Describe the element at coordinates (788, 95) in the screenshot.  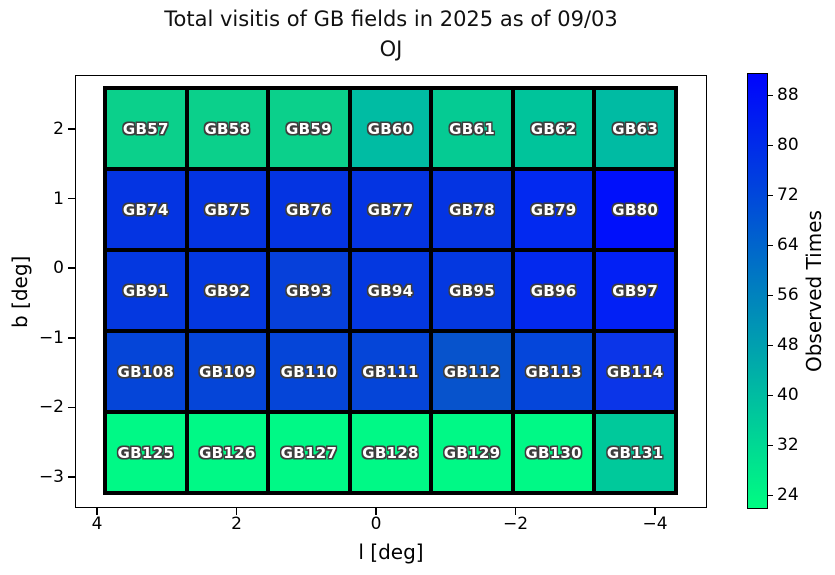
I see `colorbar-tick-label: 88` at that location.